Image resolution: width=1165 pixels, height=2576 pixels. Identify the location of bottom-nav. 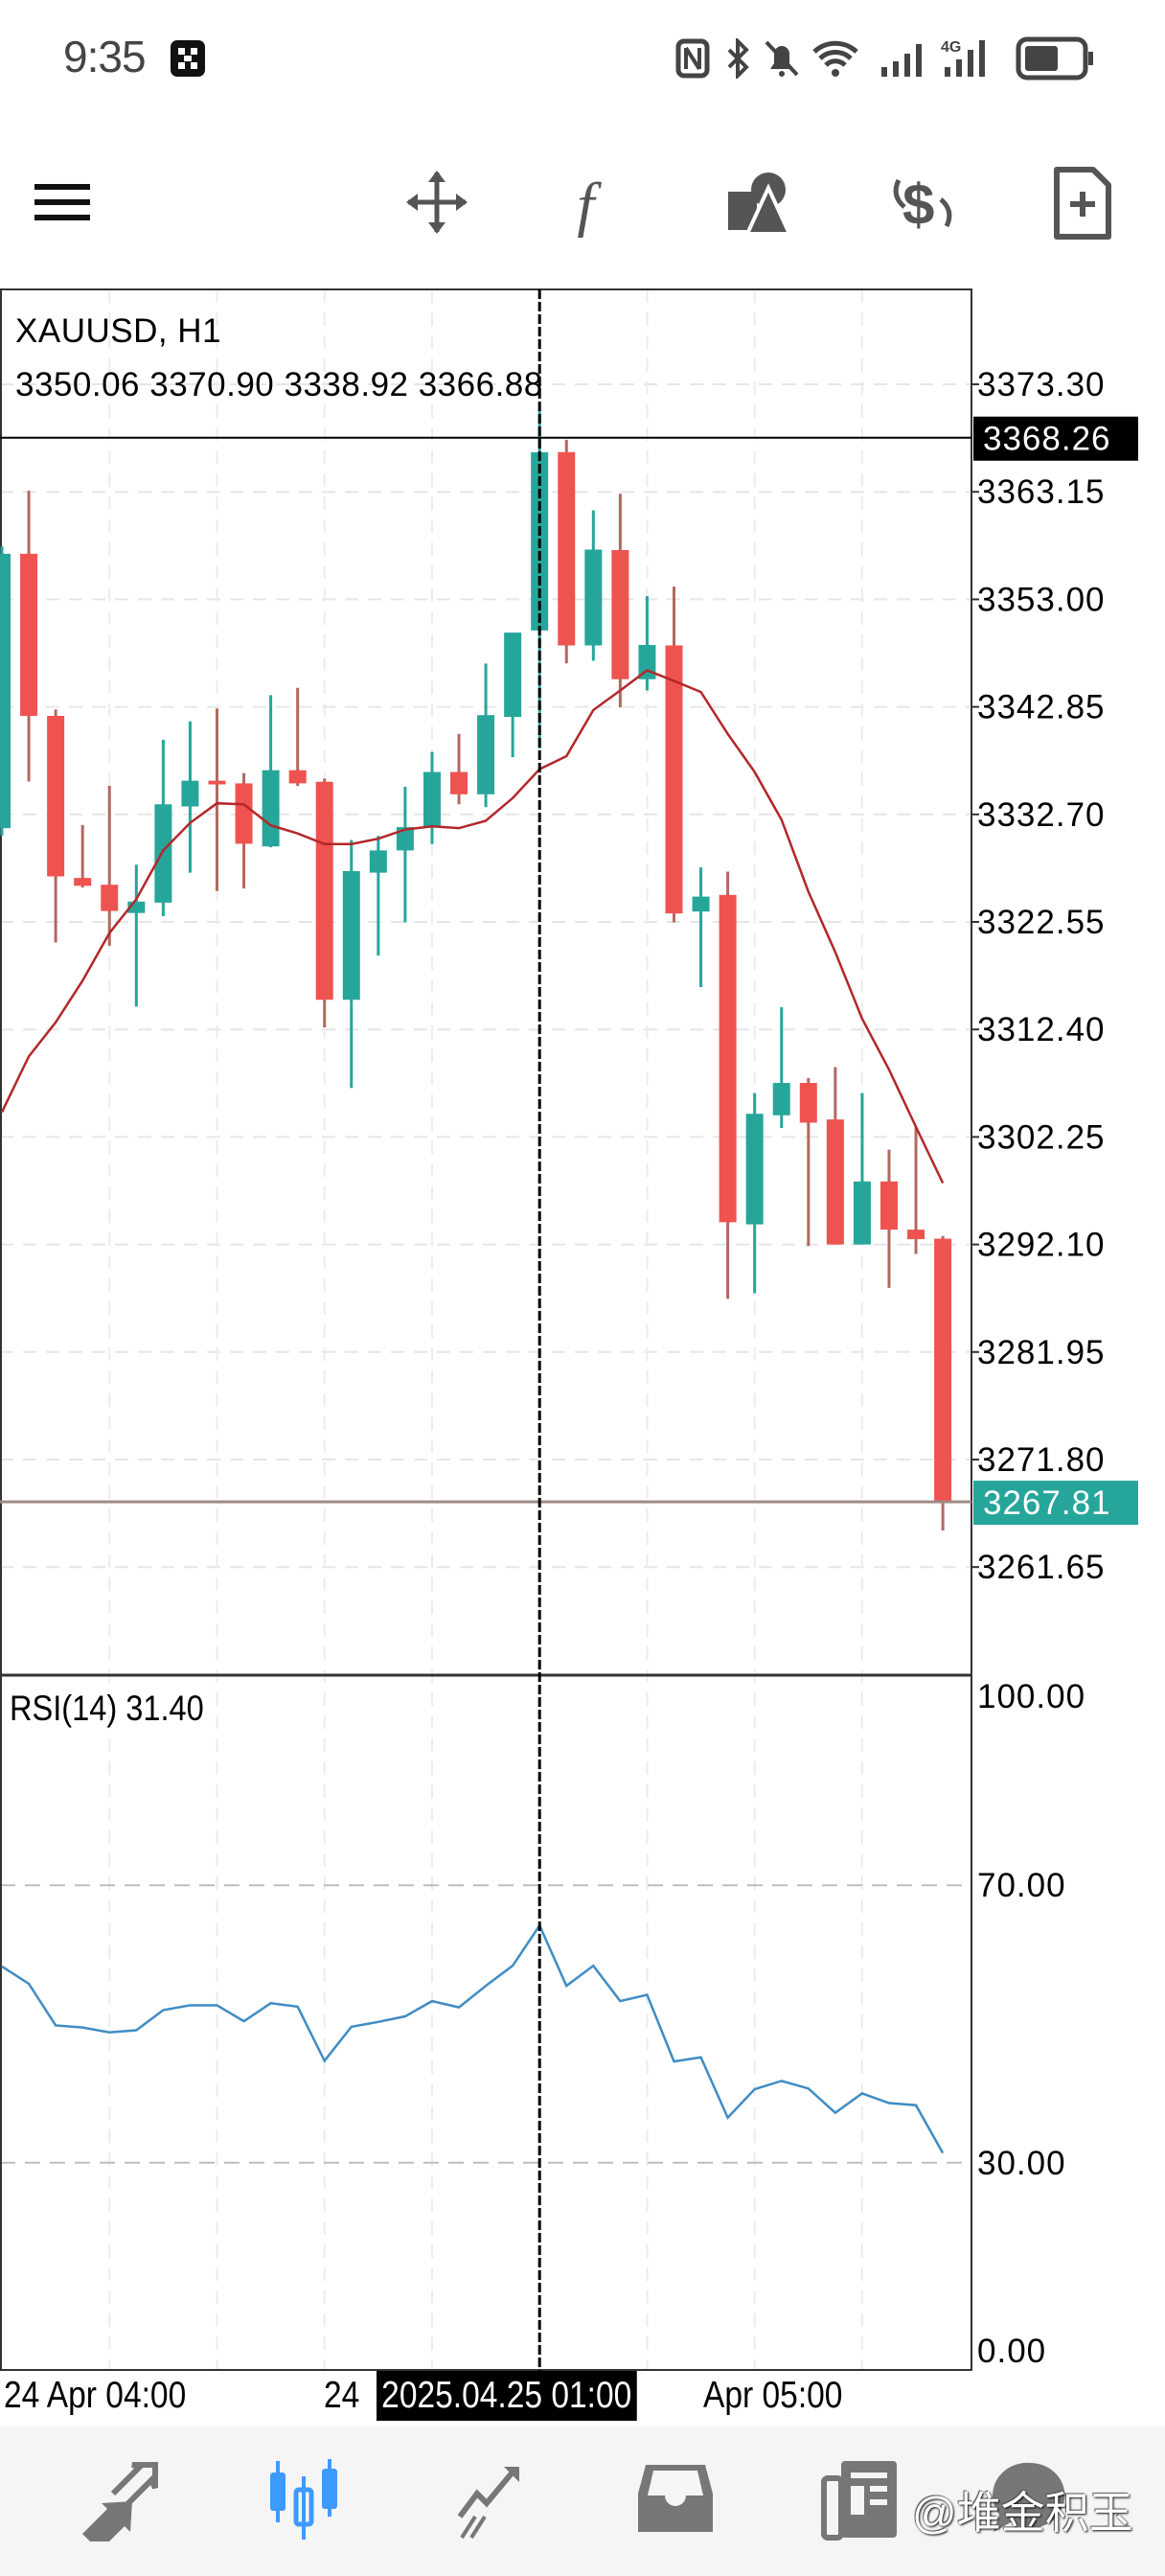
(582, 2501).